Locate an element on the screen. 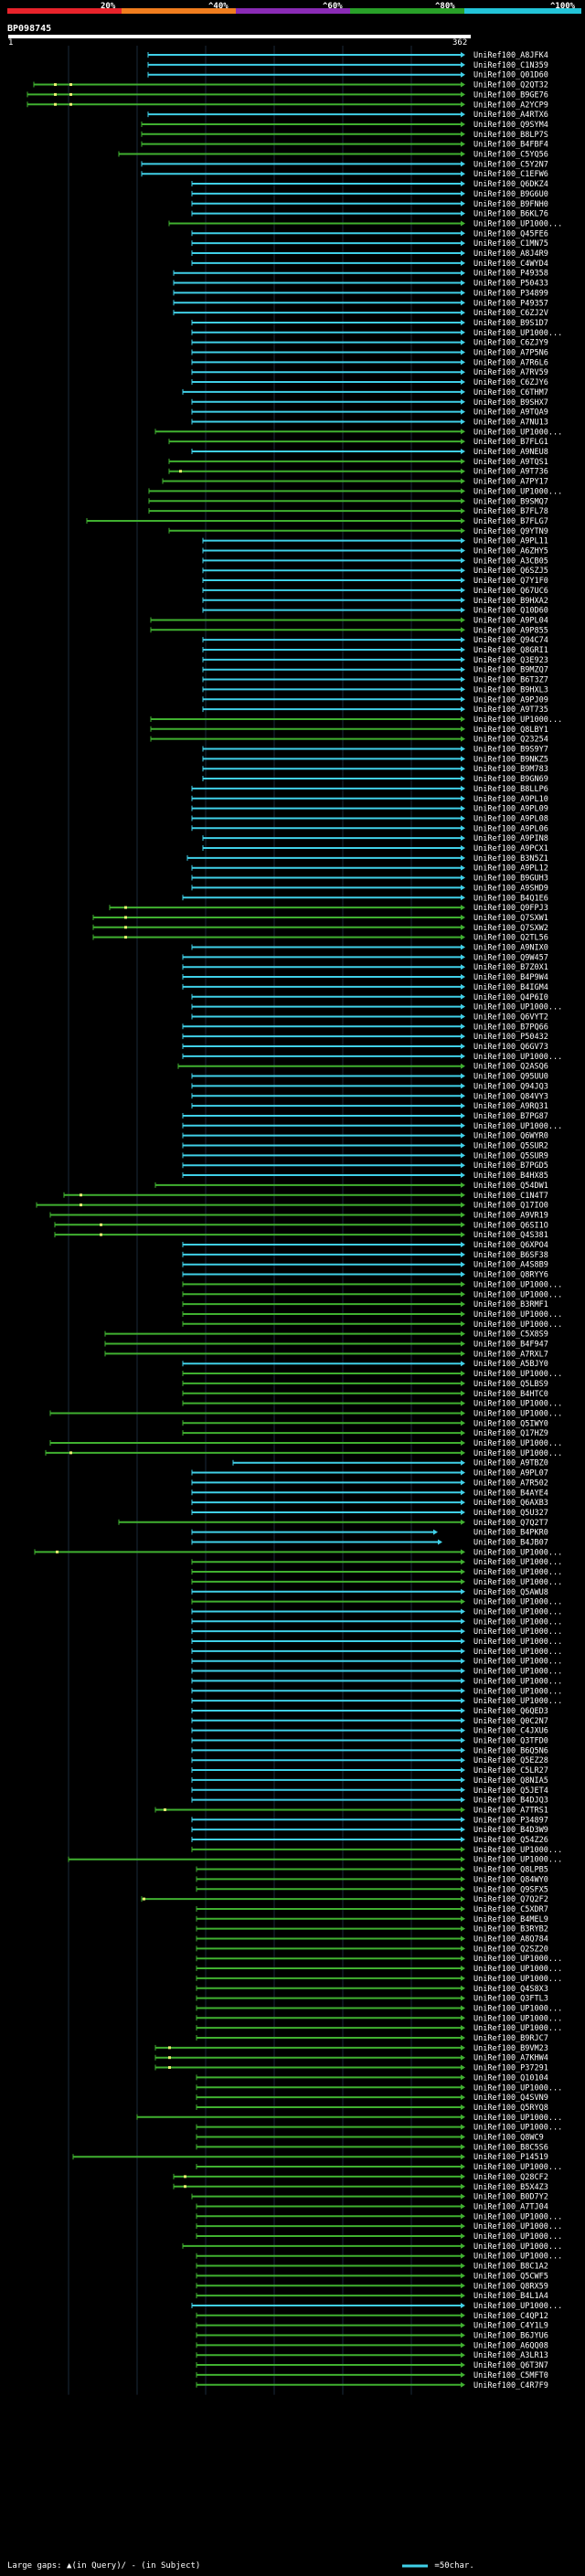 The image size is (585, 2576). alignment-row: UniRef100_Q2QT32 is located at coordinates (290, 85).